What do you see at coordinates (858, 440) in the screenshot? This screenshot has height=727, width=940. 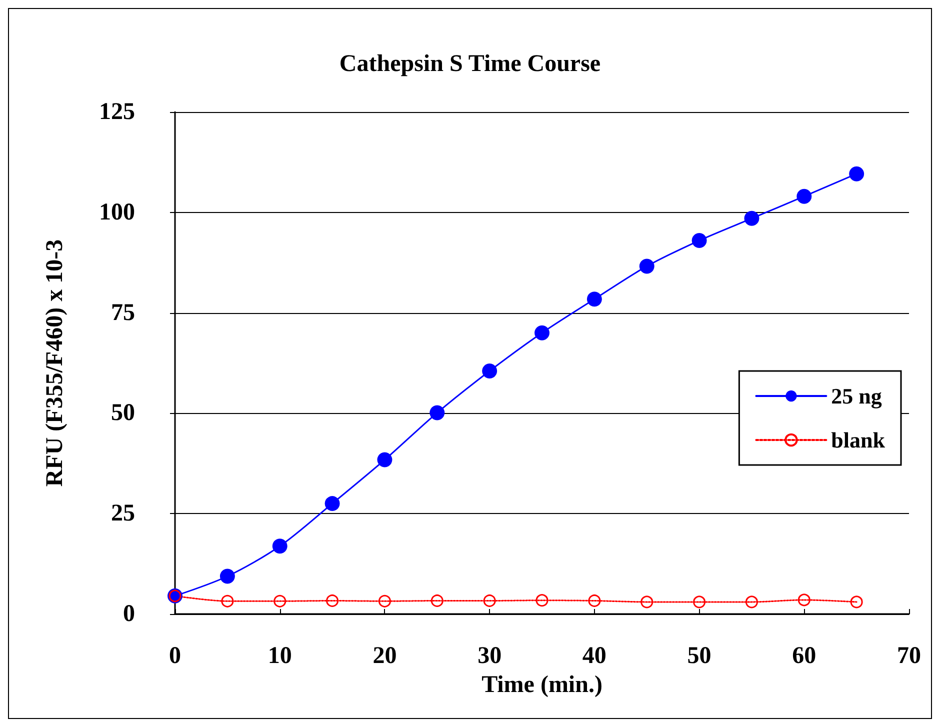 I see `legend-label: blank` at bounding box center [858, 440].